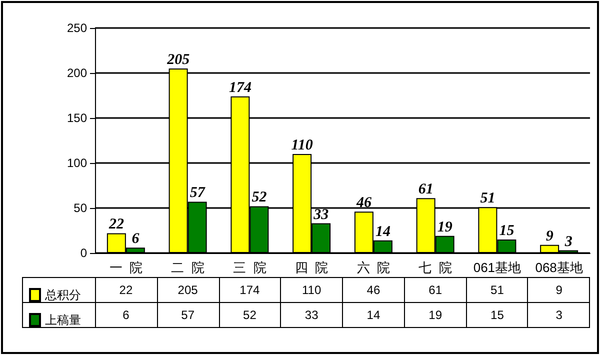 The width and height of the screenshot is (600, 355). Describe the element at coordinates (77, 73) in the screenshot. I see `y-tick-label: 200` at that location.